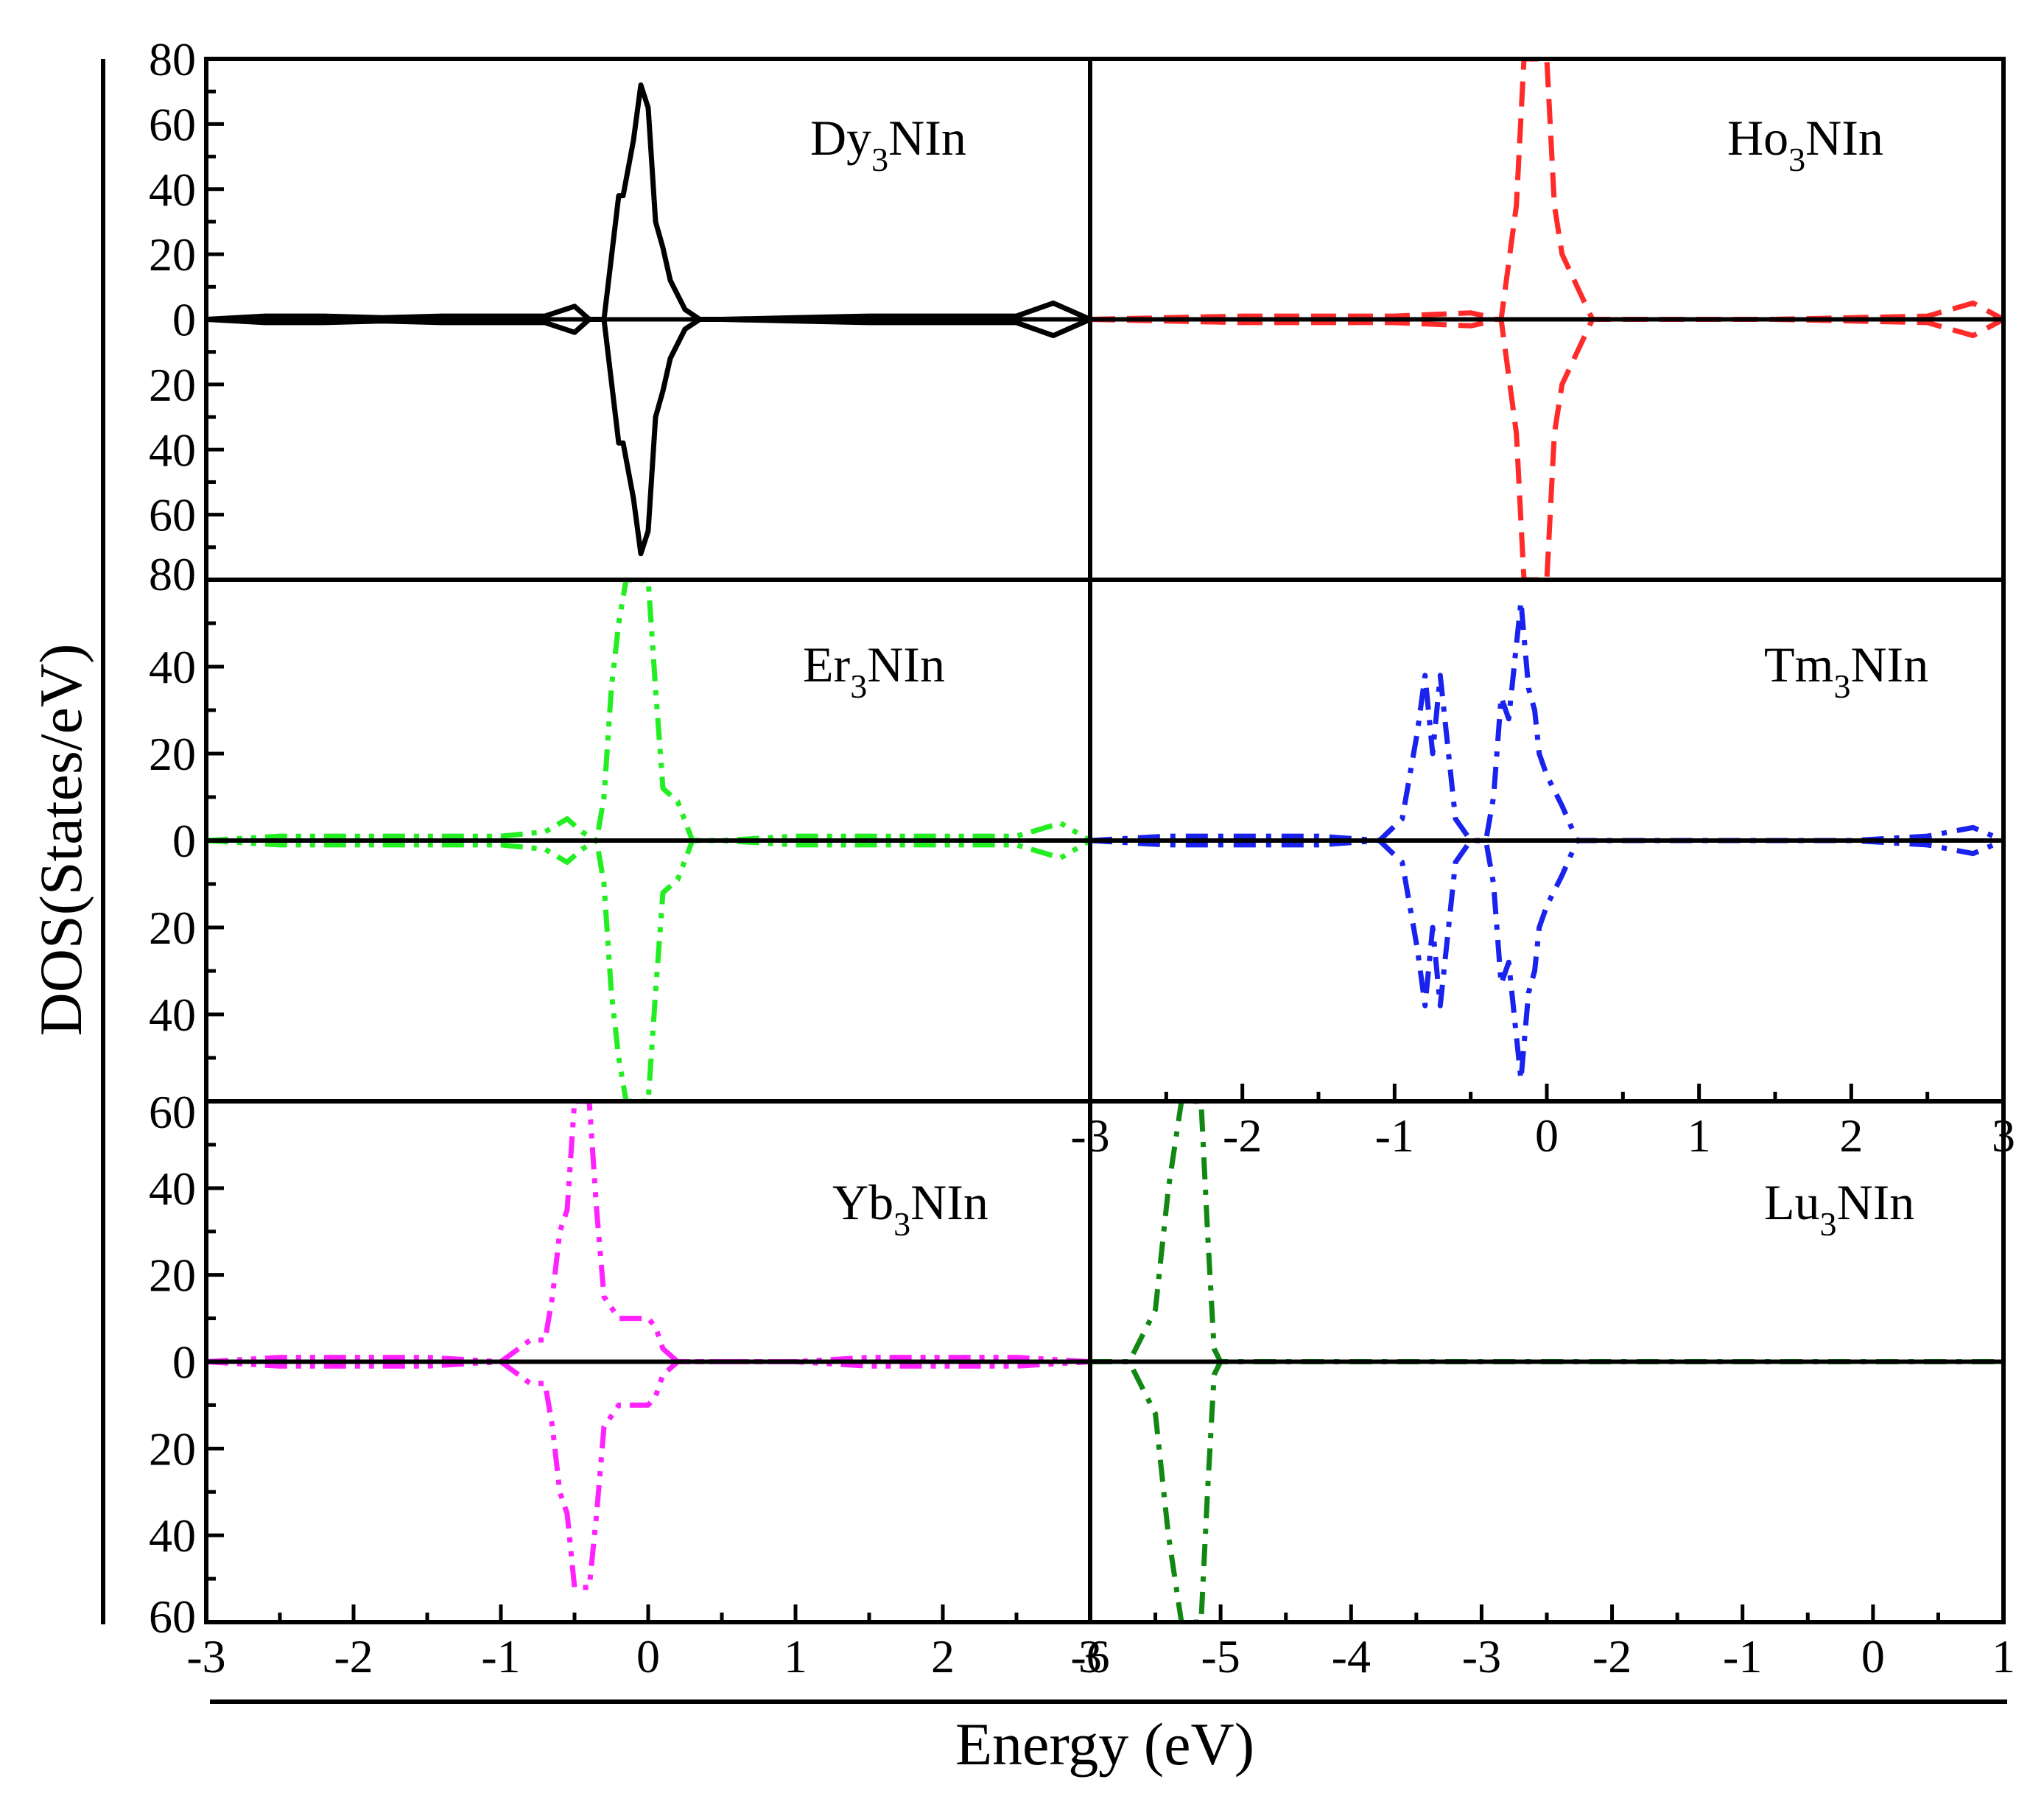 The width and height of the screenshot is (2044, 1810). What do you see at coordinates (648, 202) in the screenshot?
I see `series-line-dy3nin-spin-up` at bounding box center [648, 202].